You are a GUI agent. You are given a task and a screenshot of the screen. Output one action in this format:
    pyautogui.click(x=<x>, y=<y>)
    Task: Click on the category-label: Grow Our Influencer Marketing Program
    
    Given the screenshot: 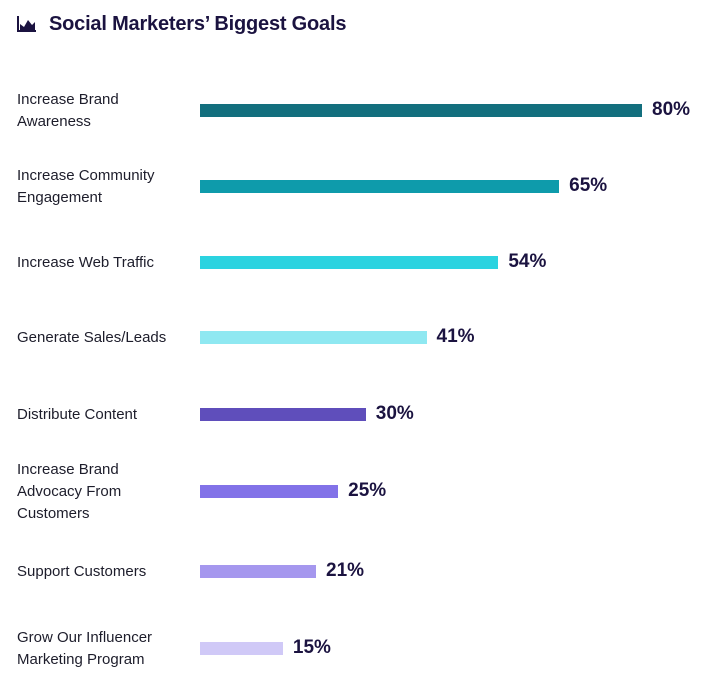 What is the action you would take?
    pyautogui.click(x=85, y=648)
    